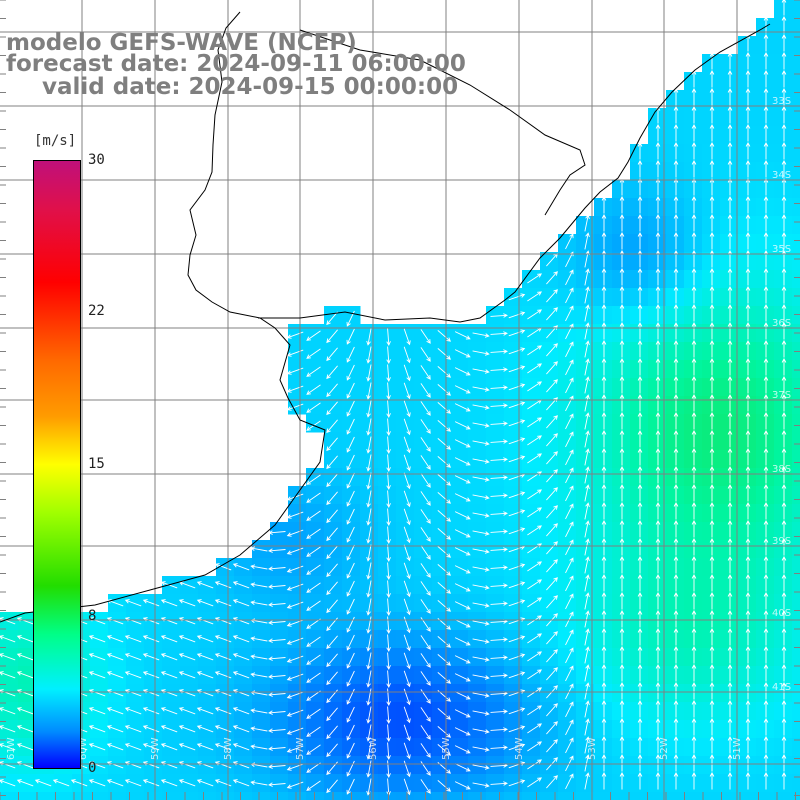  Describe the element at coordinates (83, 748) in the screenshot. I see `longitude-label: 60W` at that location.